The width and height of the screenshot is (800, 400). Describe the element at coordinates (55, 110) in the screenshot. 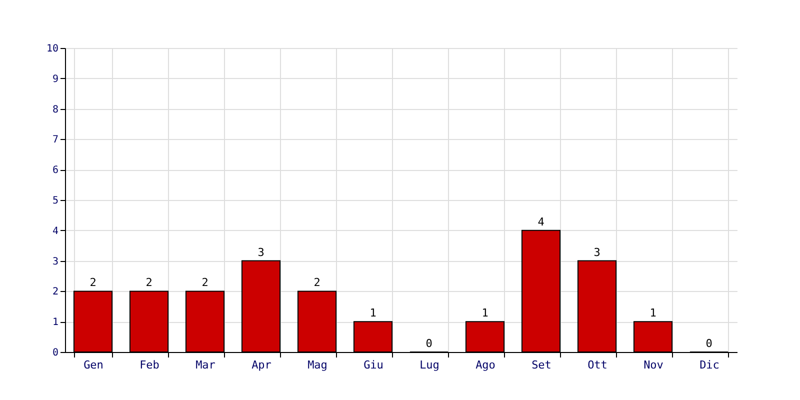

I see `y-tick-label: 8` at that location.